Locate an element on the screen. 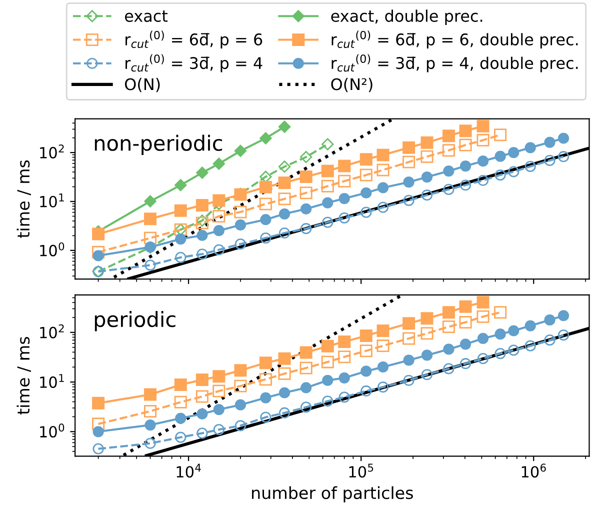  x-axis-title: number of particles is located at coordinates (332, 494).